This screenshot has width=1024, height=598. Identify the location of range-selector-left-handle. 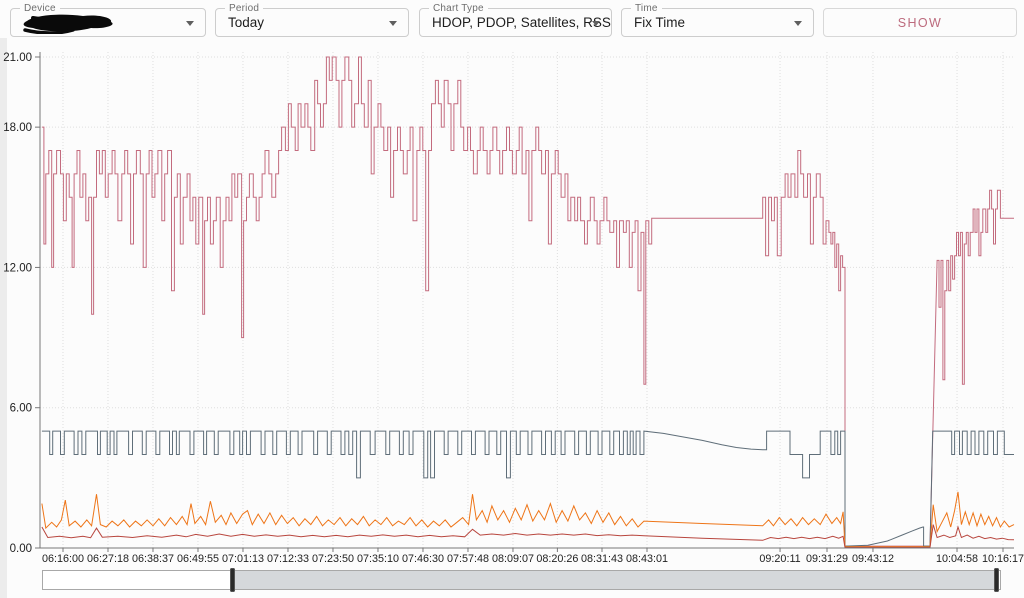
(233, 580).